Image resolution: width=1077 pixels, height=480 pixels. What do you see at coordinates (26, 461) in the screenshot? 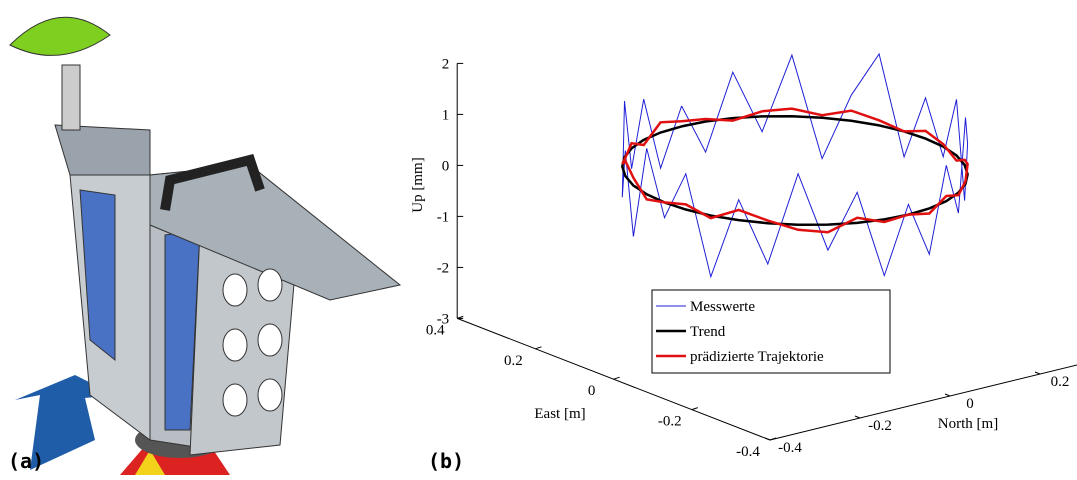
I see `panel-label: (a)` at bounding box center [26, 461].